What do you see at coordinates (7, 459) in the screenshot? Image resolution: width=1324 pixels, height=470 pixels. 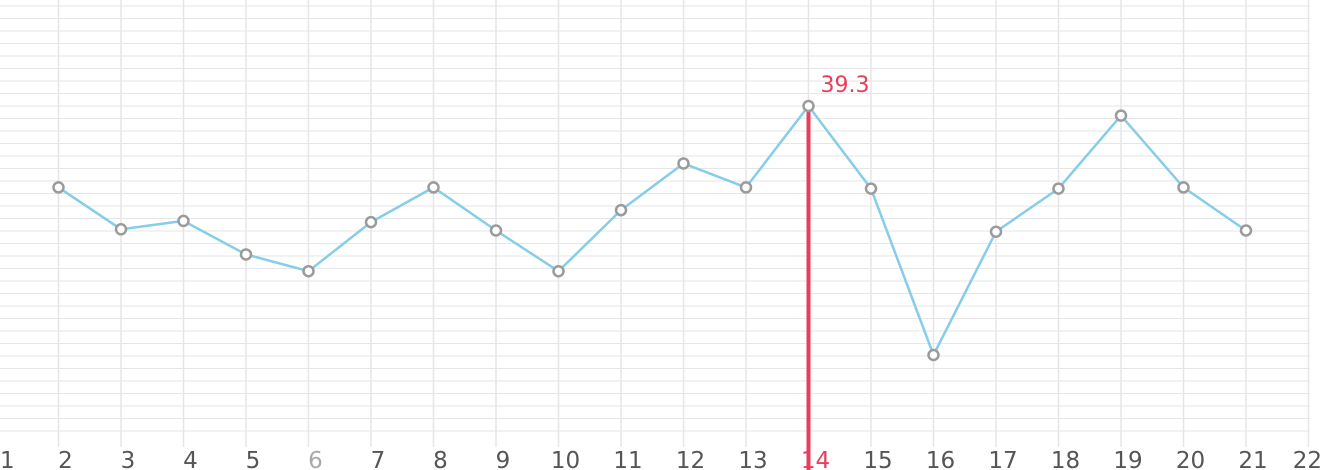 I see `x-tick-label: 1` at bounding box center [7, 459].